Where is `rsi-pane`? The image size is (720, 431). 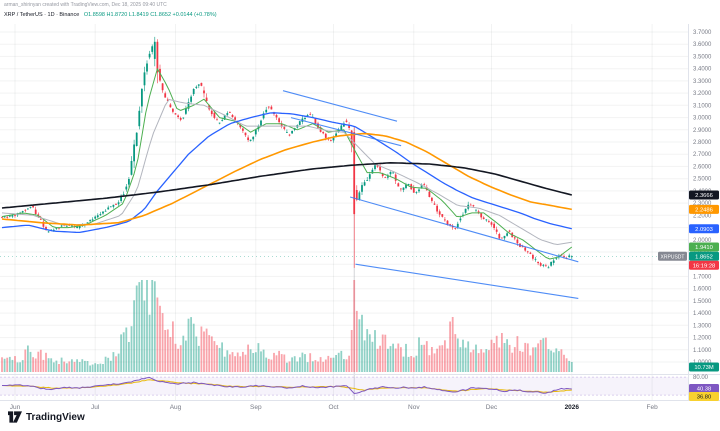
rsi-pane is located at coordinates (344, 386).